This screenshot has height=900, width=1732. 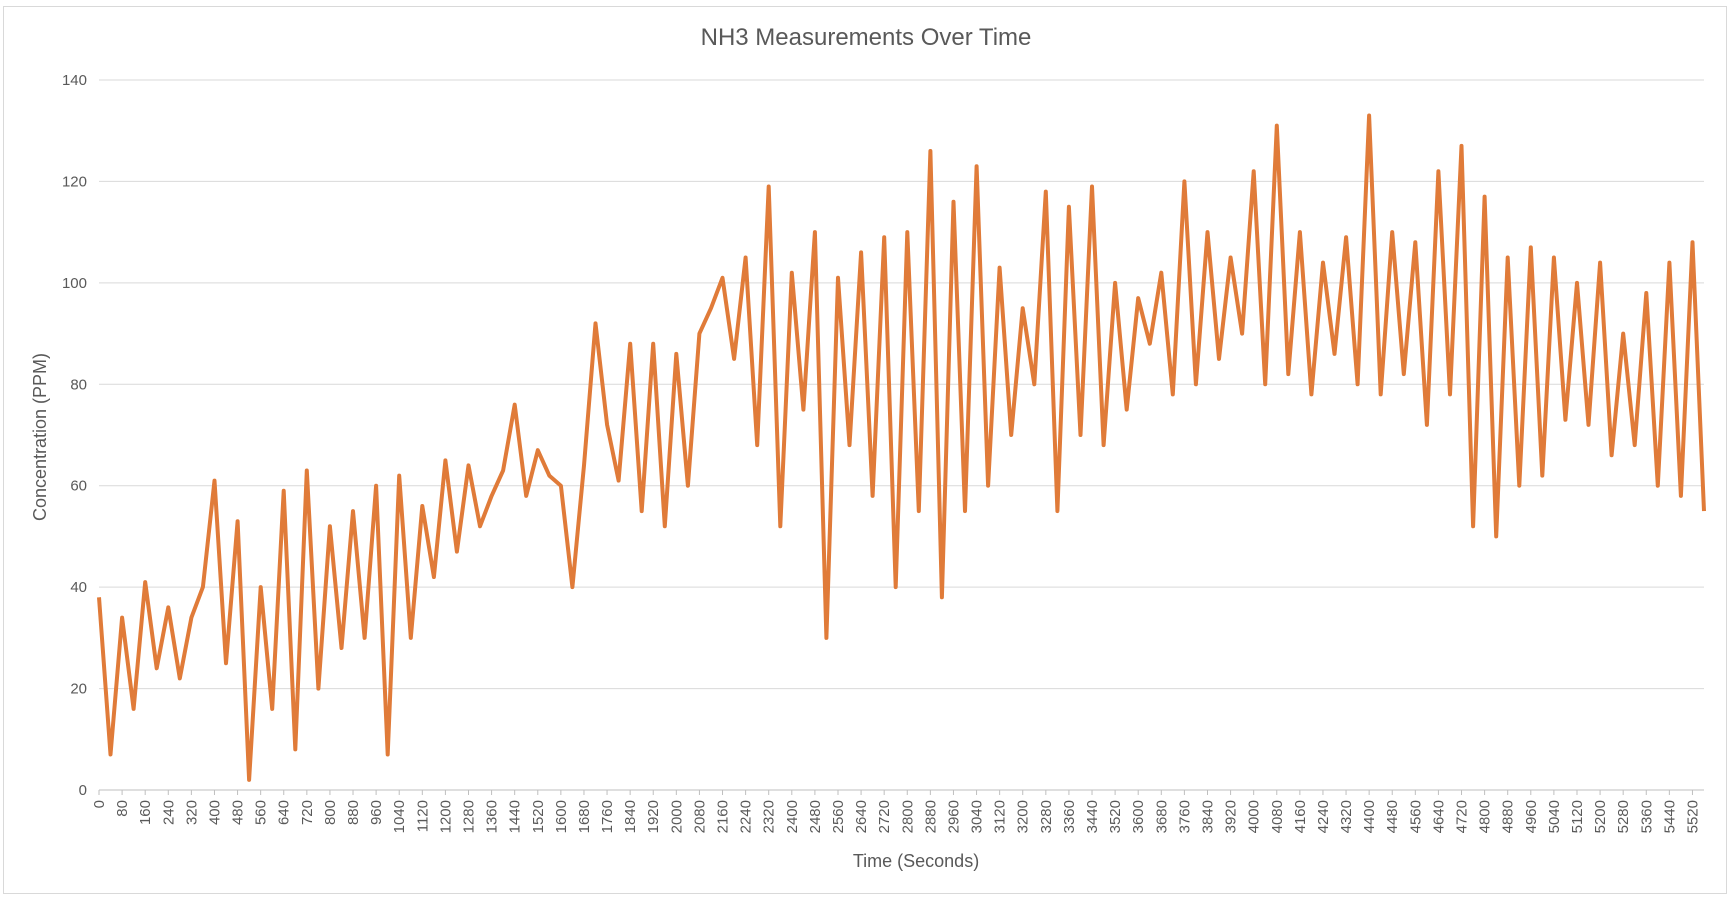 I want to click on x-tick-label: 1200, so click(x=445, y=816).